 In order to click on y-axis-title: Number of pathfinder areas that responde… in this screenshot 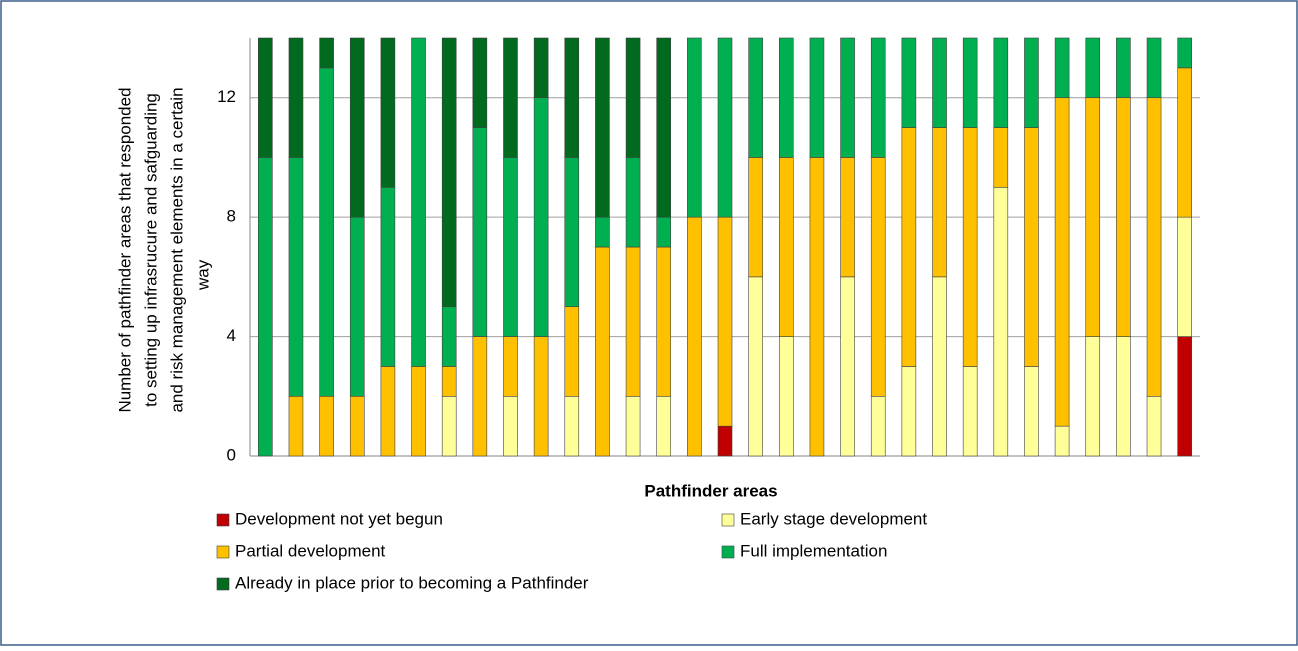, I will do `click(124, 249)`.